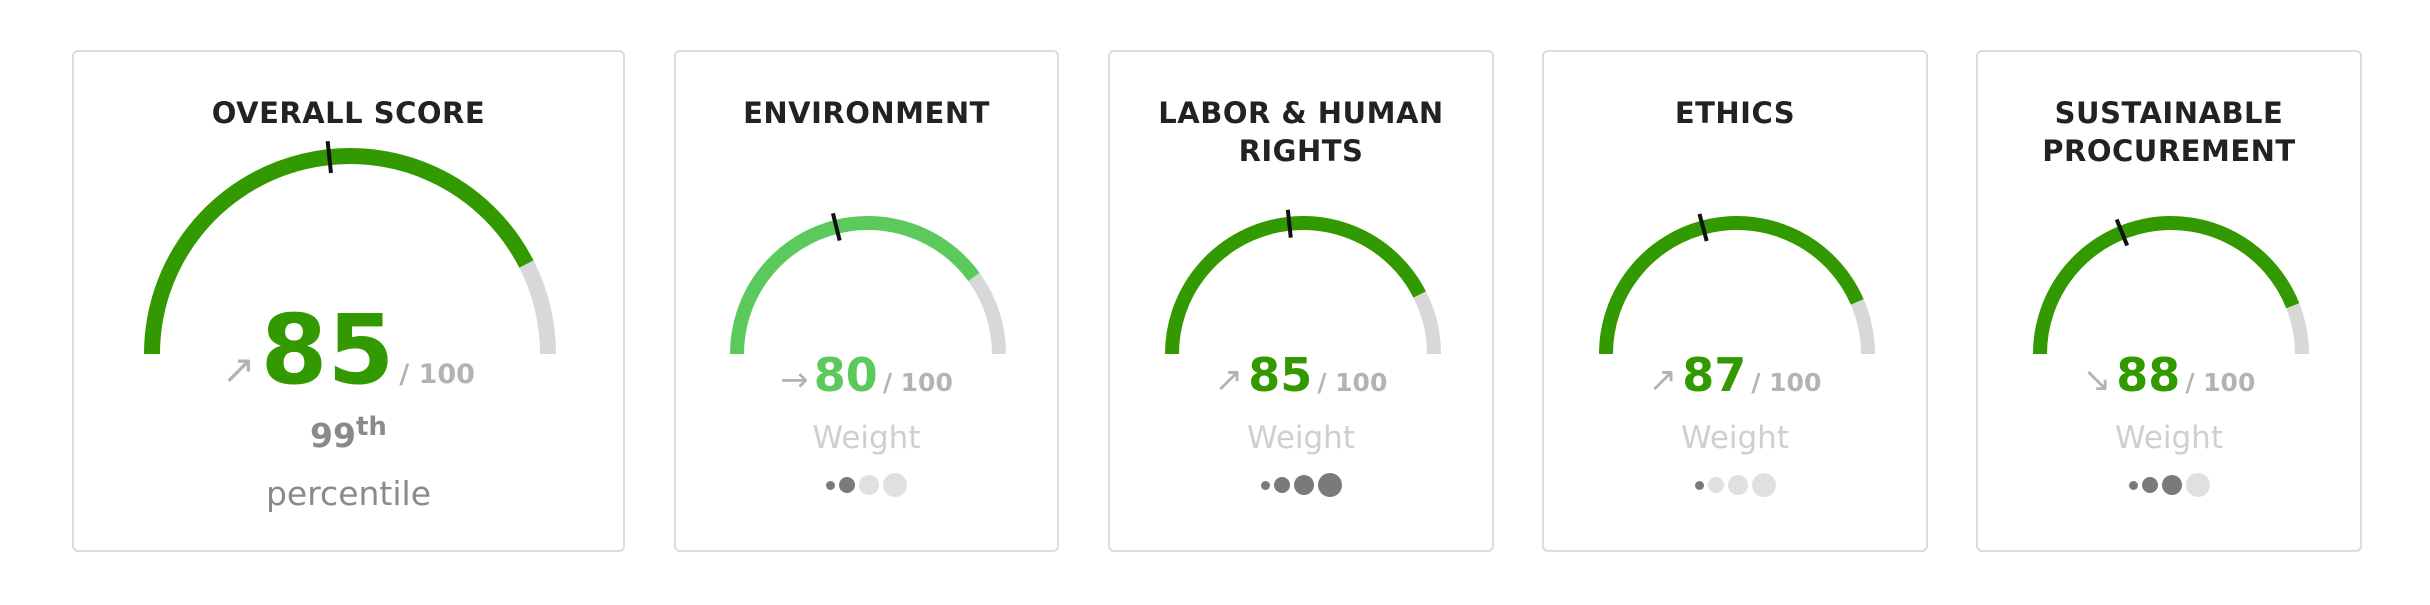 The image size is (2430, 605). I want to click on category-score-value: 88, so click(2148, 375).